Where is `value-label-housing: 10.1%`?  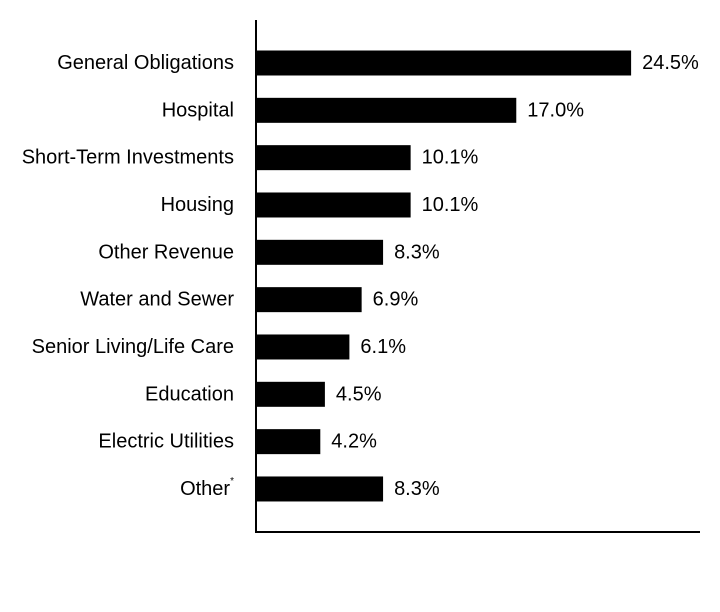
value-label-housing: 10.1% is located at coordinates (450, 205).